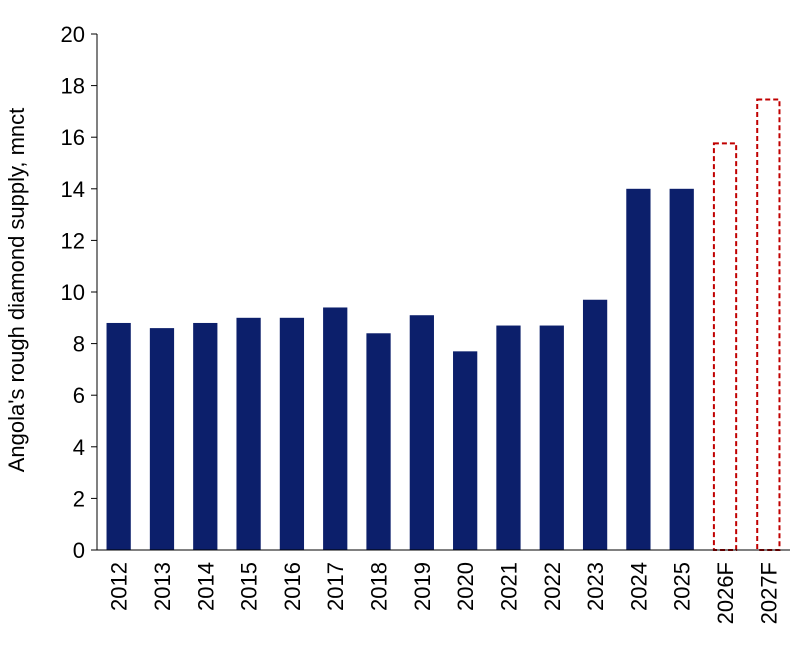  Describe the element at coordinates (79, 498) in the screenshot. I see `y-tick-label: 2` at that location.